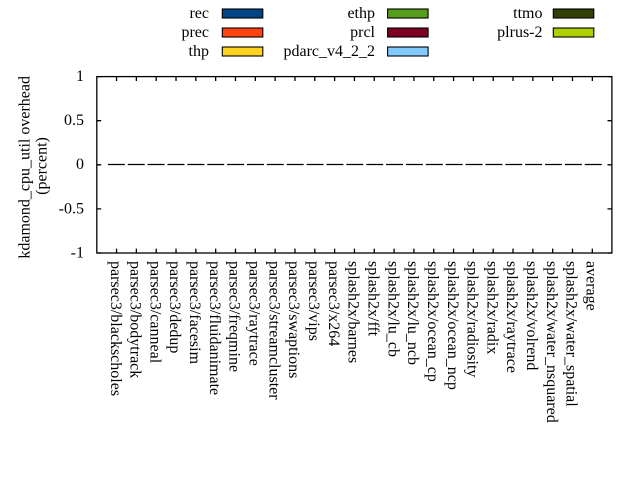 This screenshot has height=480, width=640. What do you see at coordinates (194, 313) in the screenshot?
I see `svg-text: parsec3/facesim` at bounding box center [194, 313].